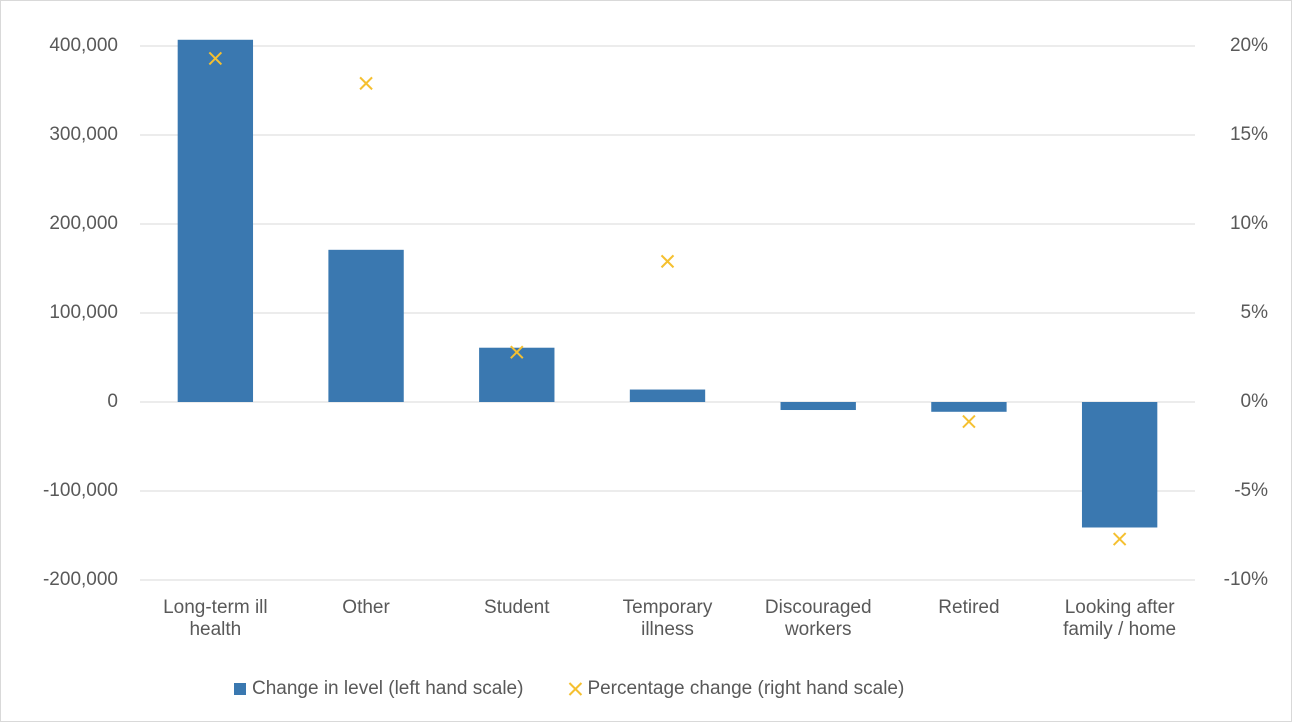  Describe the element at coordinates (83, 45) in the screenshot. I see `y-tick-label: 400,000` at that location.